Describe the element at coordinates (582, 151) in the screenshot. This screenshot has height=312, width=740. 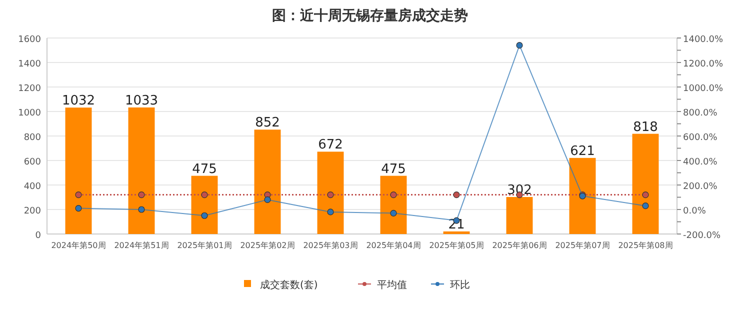
I see `data-label: 621` at that location.